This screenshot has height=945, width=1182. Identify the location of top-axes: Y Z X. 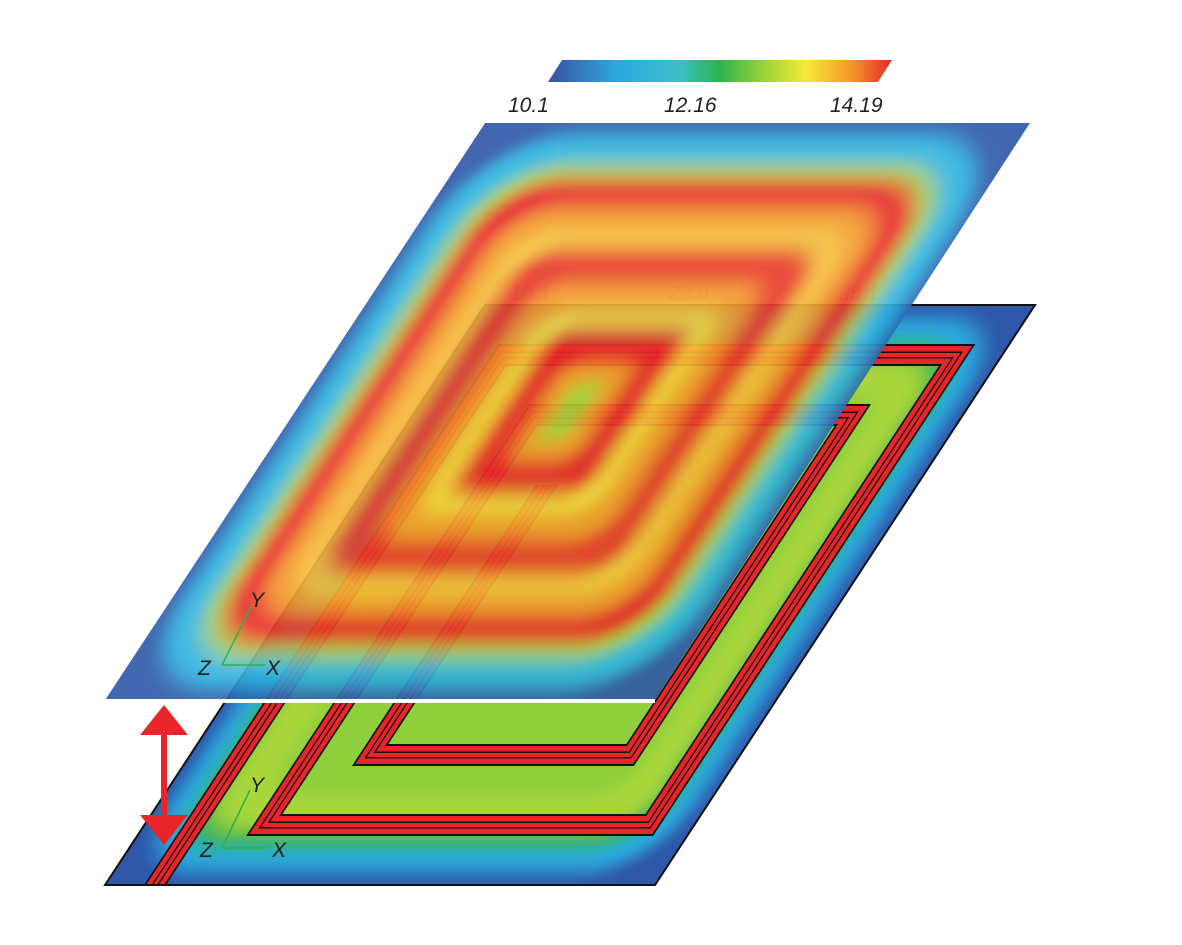
(239, 634).